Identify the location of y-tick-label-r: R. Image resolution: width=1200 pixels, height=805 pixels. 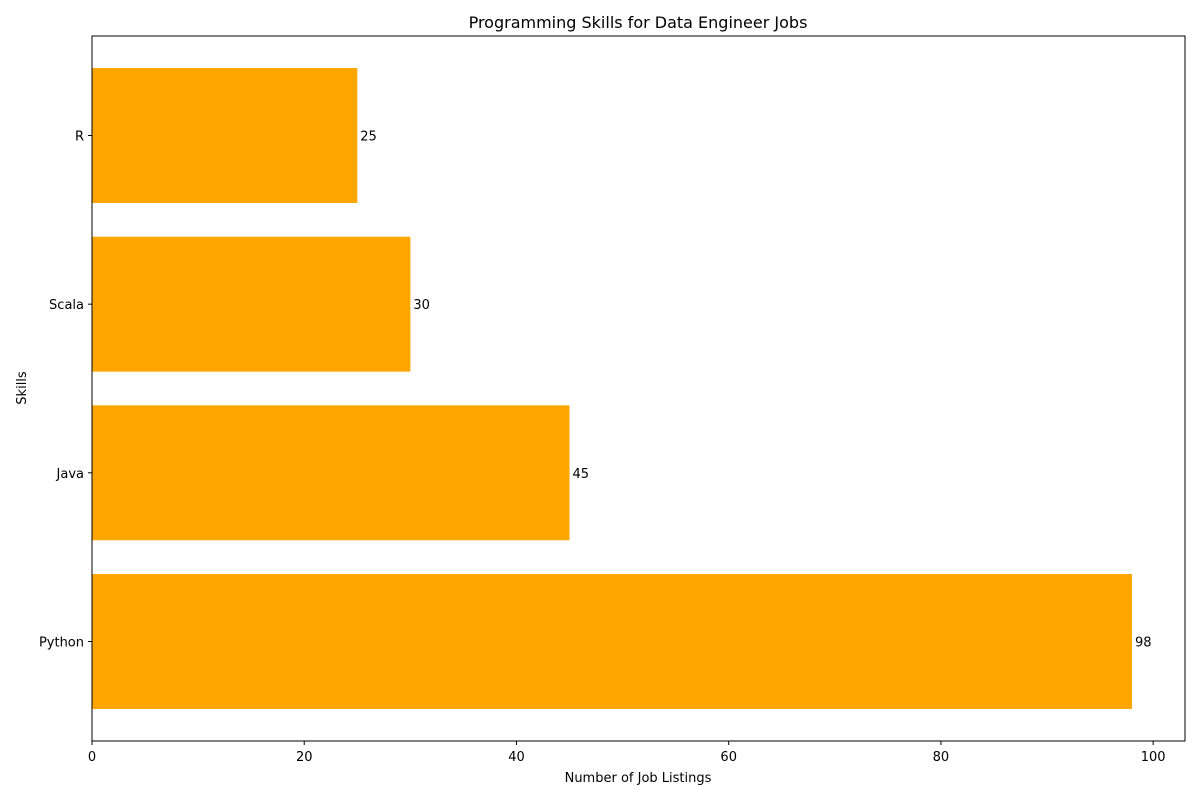
(79, 137).